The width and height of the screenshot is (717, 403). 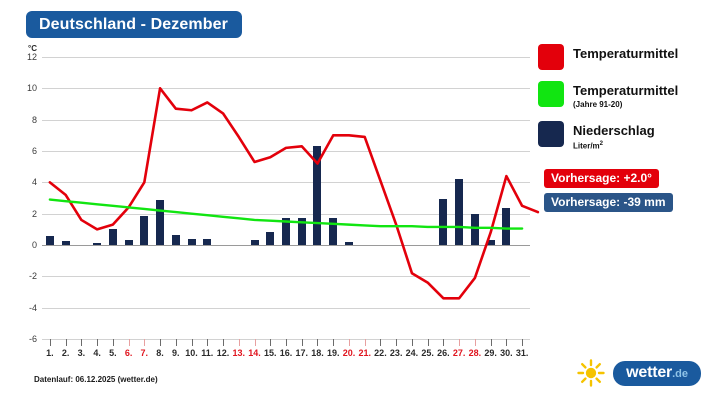 I want to click on gridline: 6, so click(x=281, y=151).